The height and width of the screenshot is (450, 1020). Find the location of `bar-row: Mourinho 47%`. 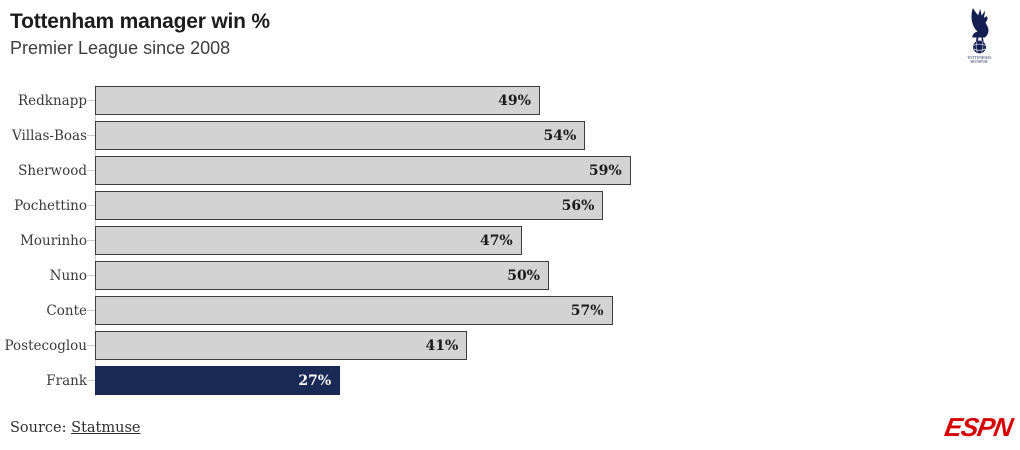

bar-row: Mourinho 47% is located at coordinates (505, 240).